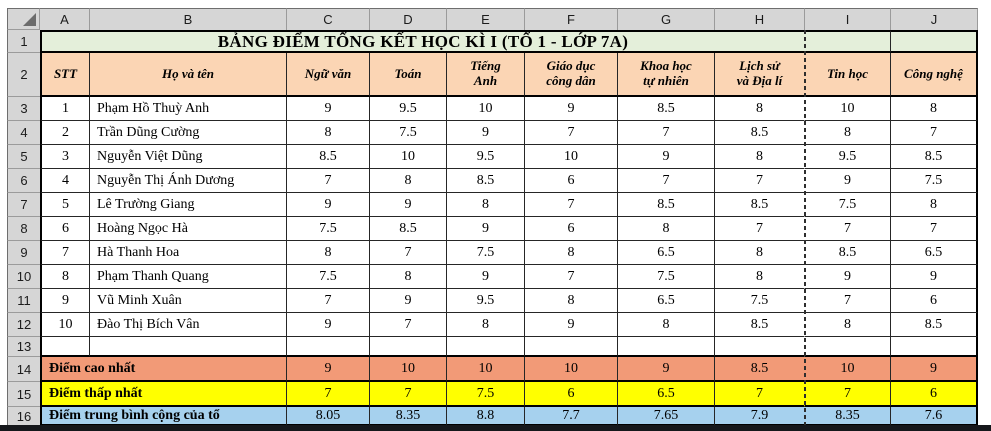  Describe the element at coordinates (760, 253) in the screenshot. I see `cell-H9: 8` at that location.